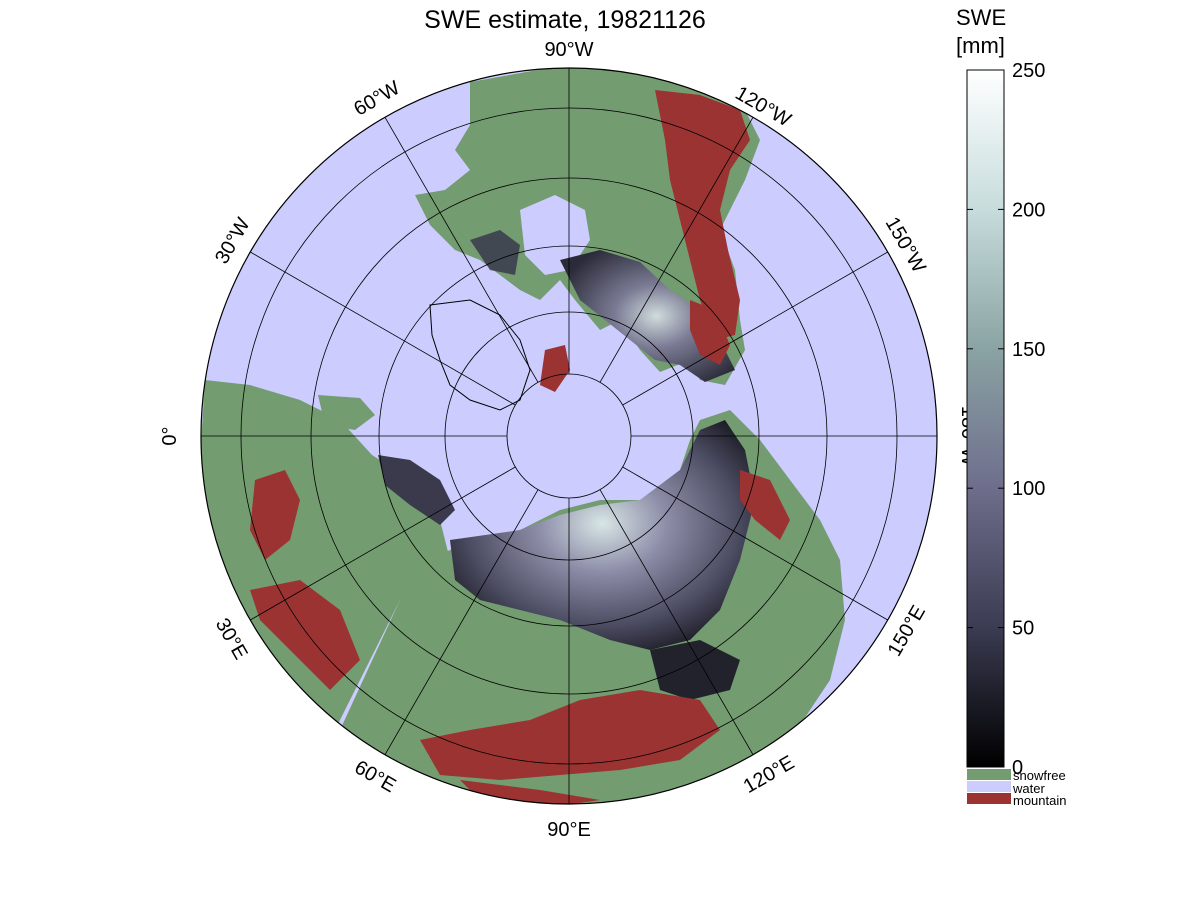 The width and height of the screenshot is (1201, 906). I want to click on snow-scandinavia, so click(416, 490).